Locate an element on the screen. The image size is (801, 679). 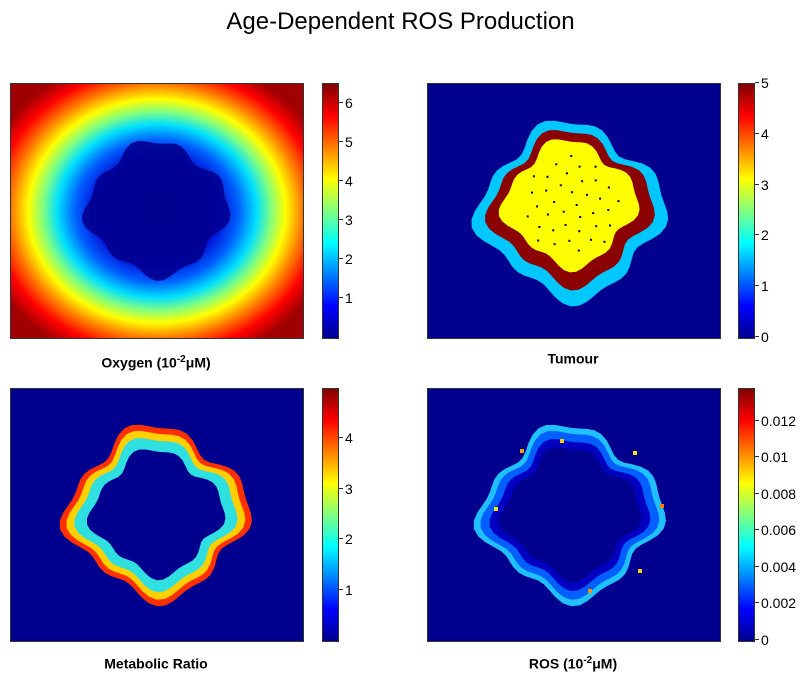
oxygen-colorbar is located at coordinates (330, 211).